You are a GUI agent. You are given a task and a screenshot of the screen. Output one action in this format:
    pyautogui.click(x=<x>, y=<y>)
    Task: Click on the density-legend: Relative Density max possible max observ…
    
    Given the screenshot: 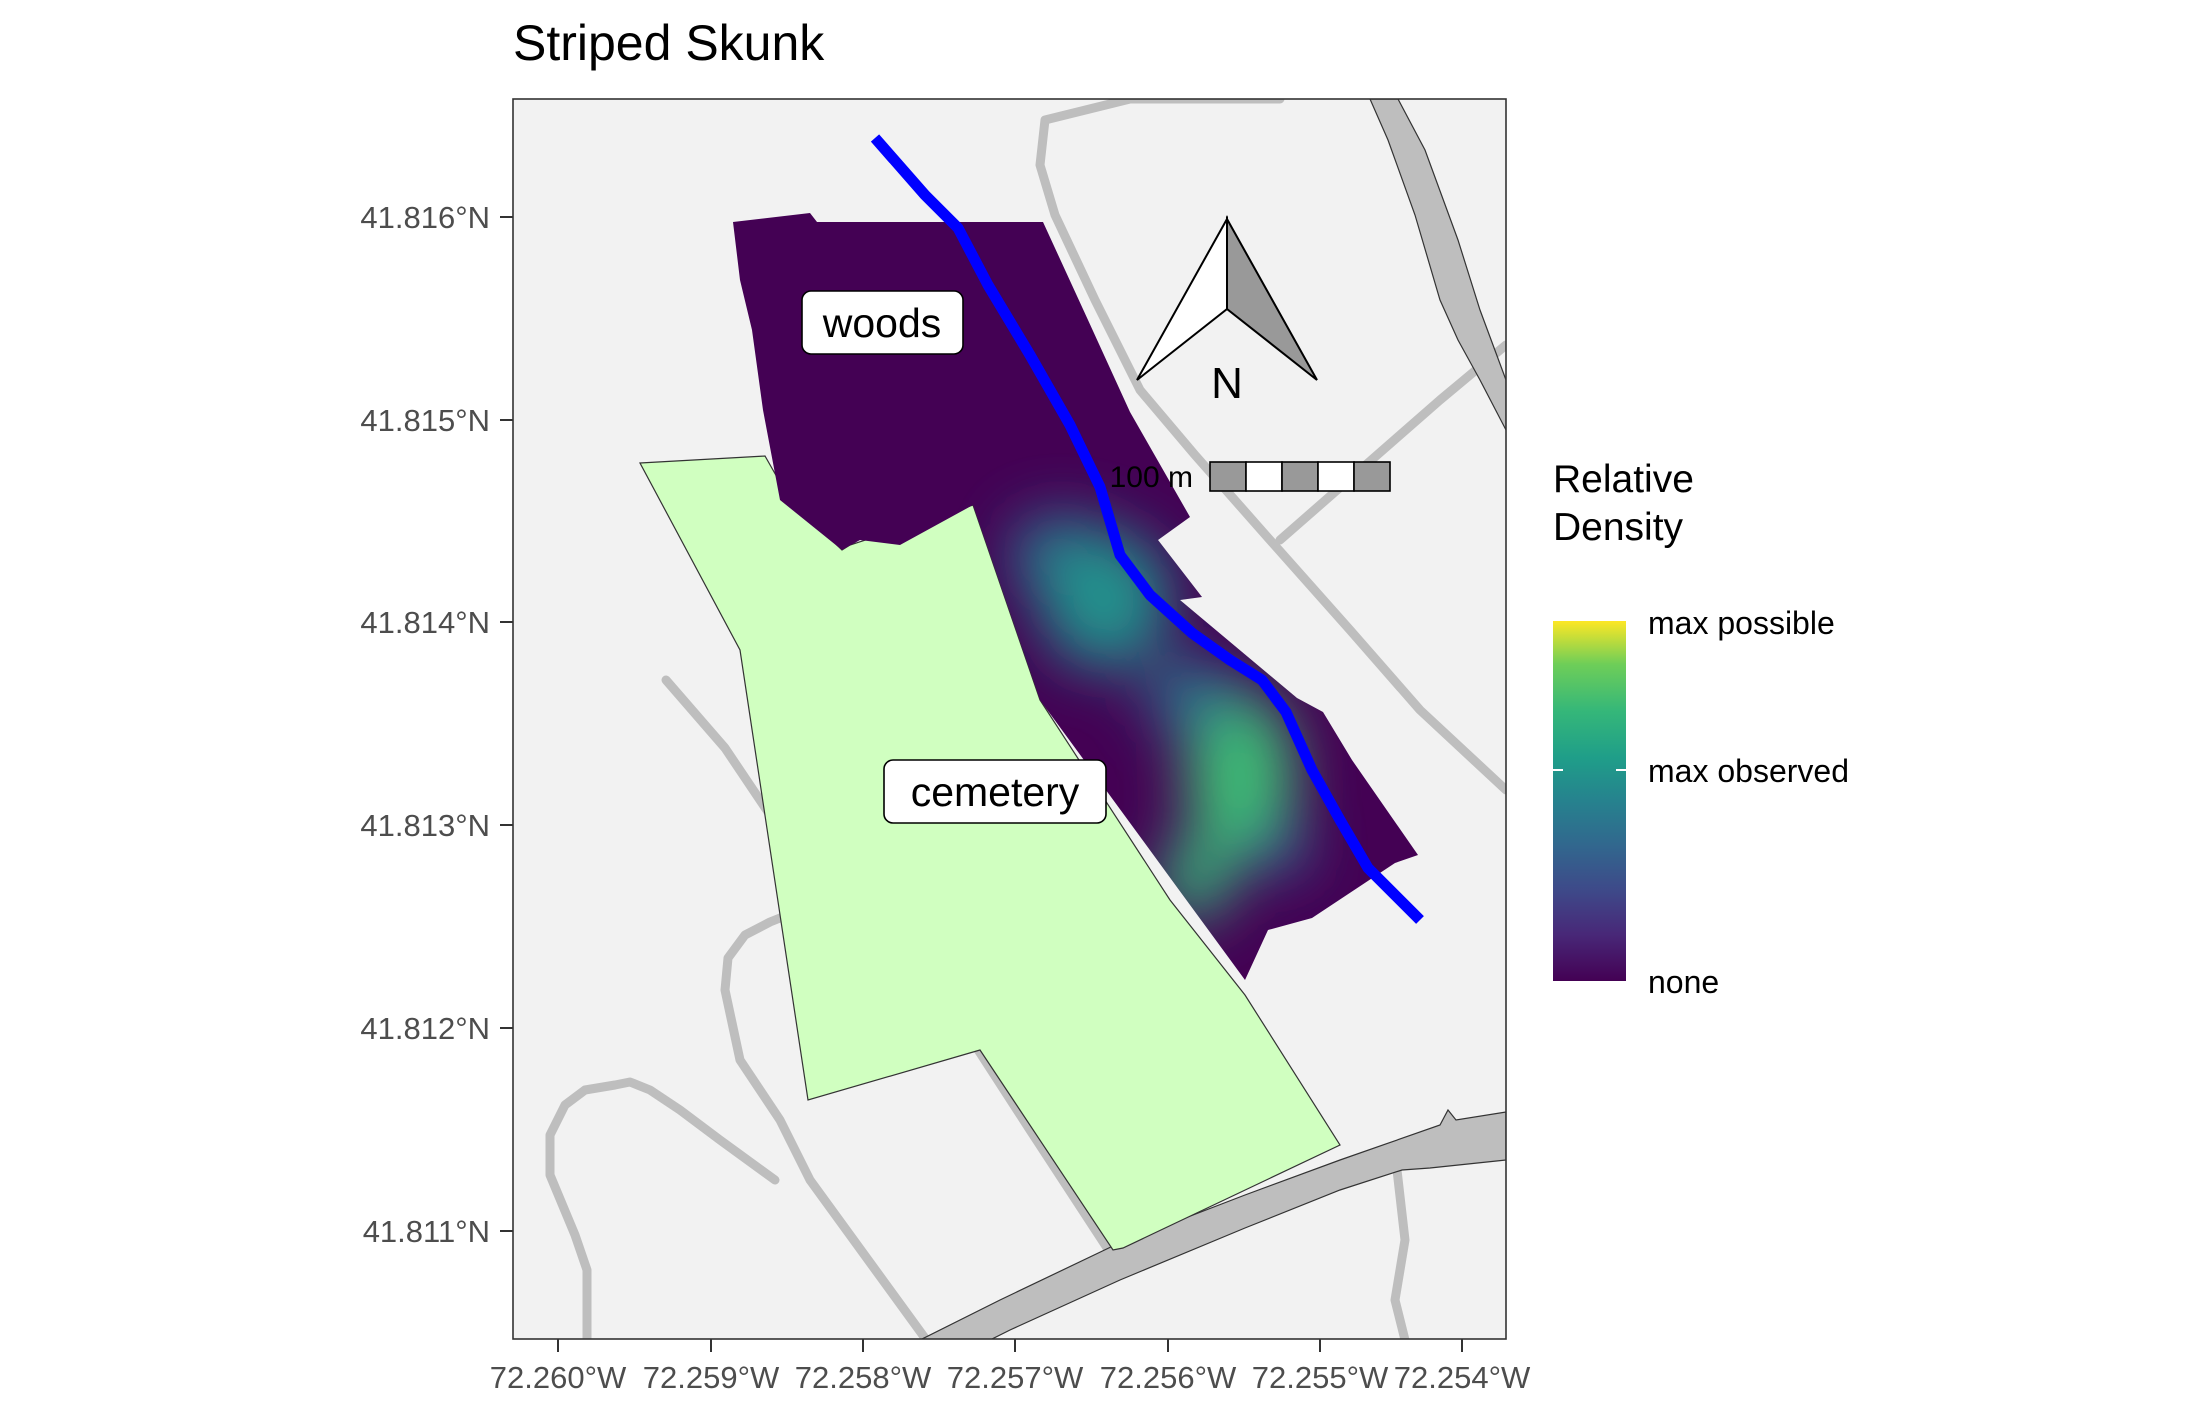 What is the action you would take?
    pyautogui.click(x=1701, y=729)
    